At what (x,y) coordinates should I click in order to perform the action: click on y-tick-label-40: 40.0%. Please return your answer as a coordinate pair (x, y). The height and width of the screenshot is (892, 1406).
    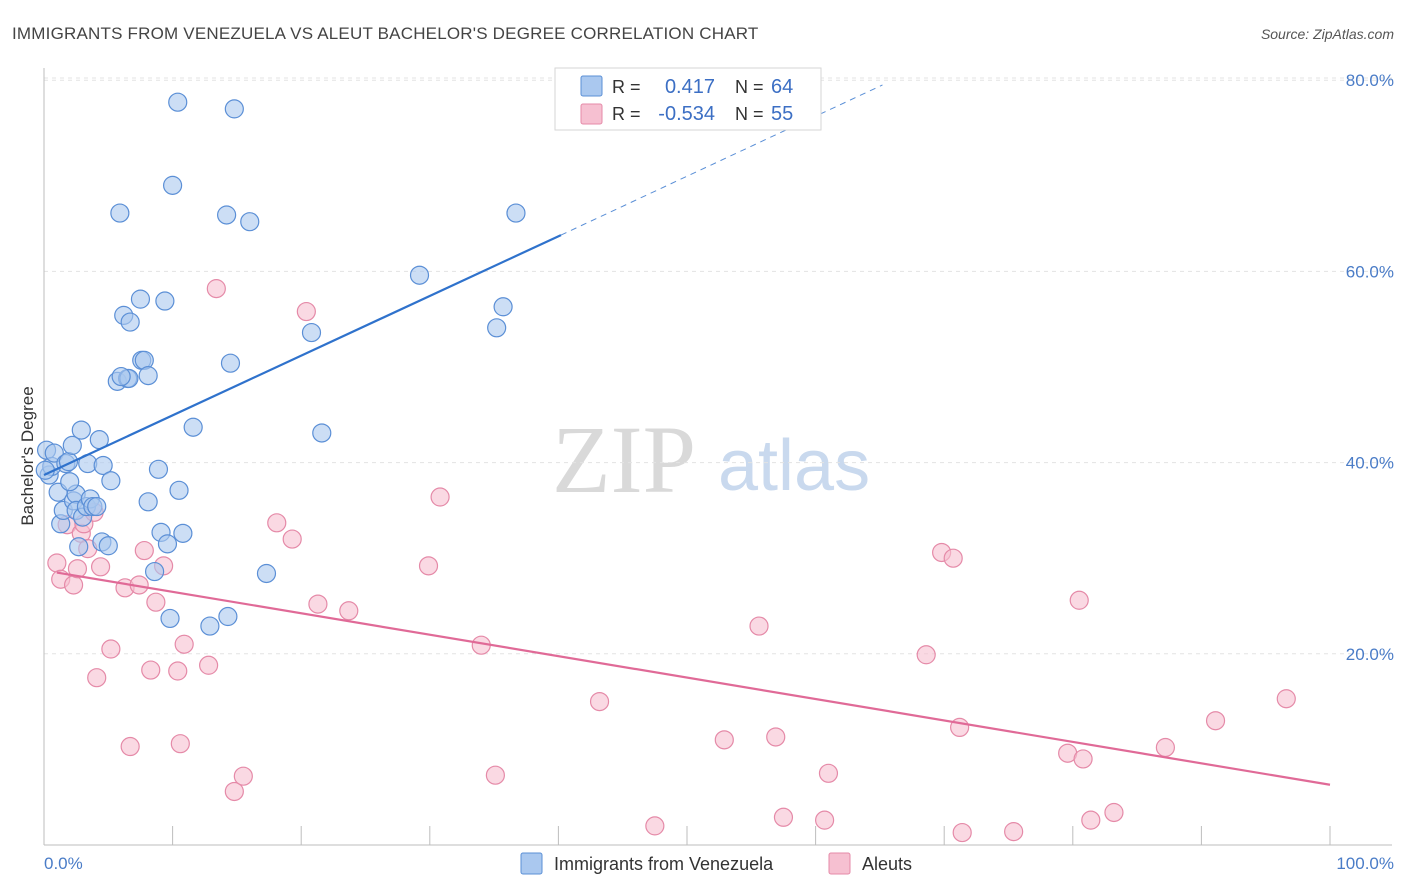
    Looking at the image, I should click on (1370, 463).